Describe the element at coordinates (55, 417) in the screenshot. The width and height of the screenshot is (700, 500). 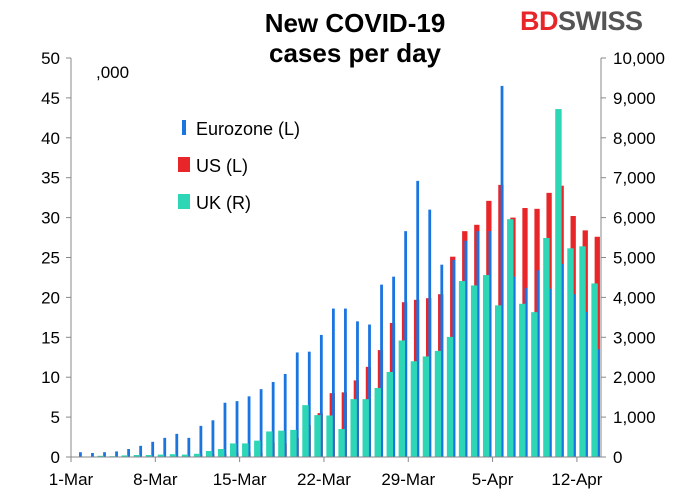
I see `left-tick-label-1: 5` at that location.